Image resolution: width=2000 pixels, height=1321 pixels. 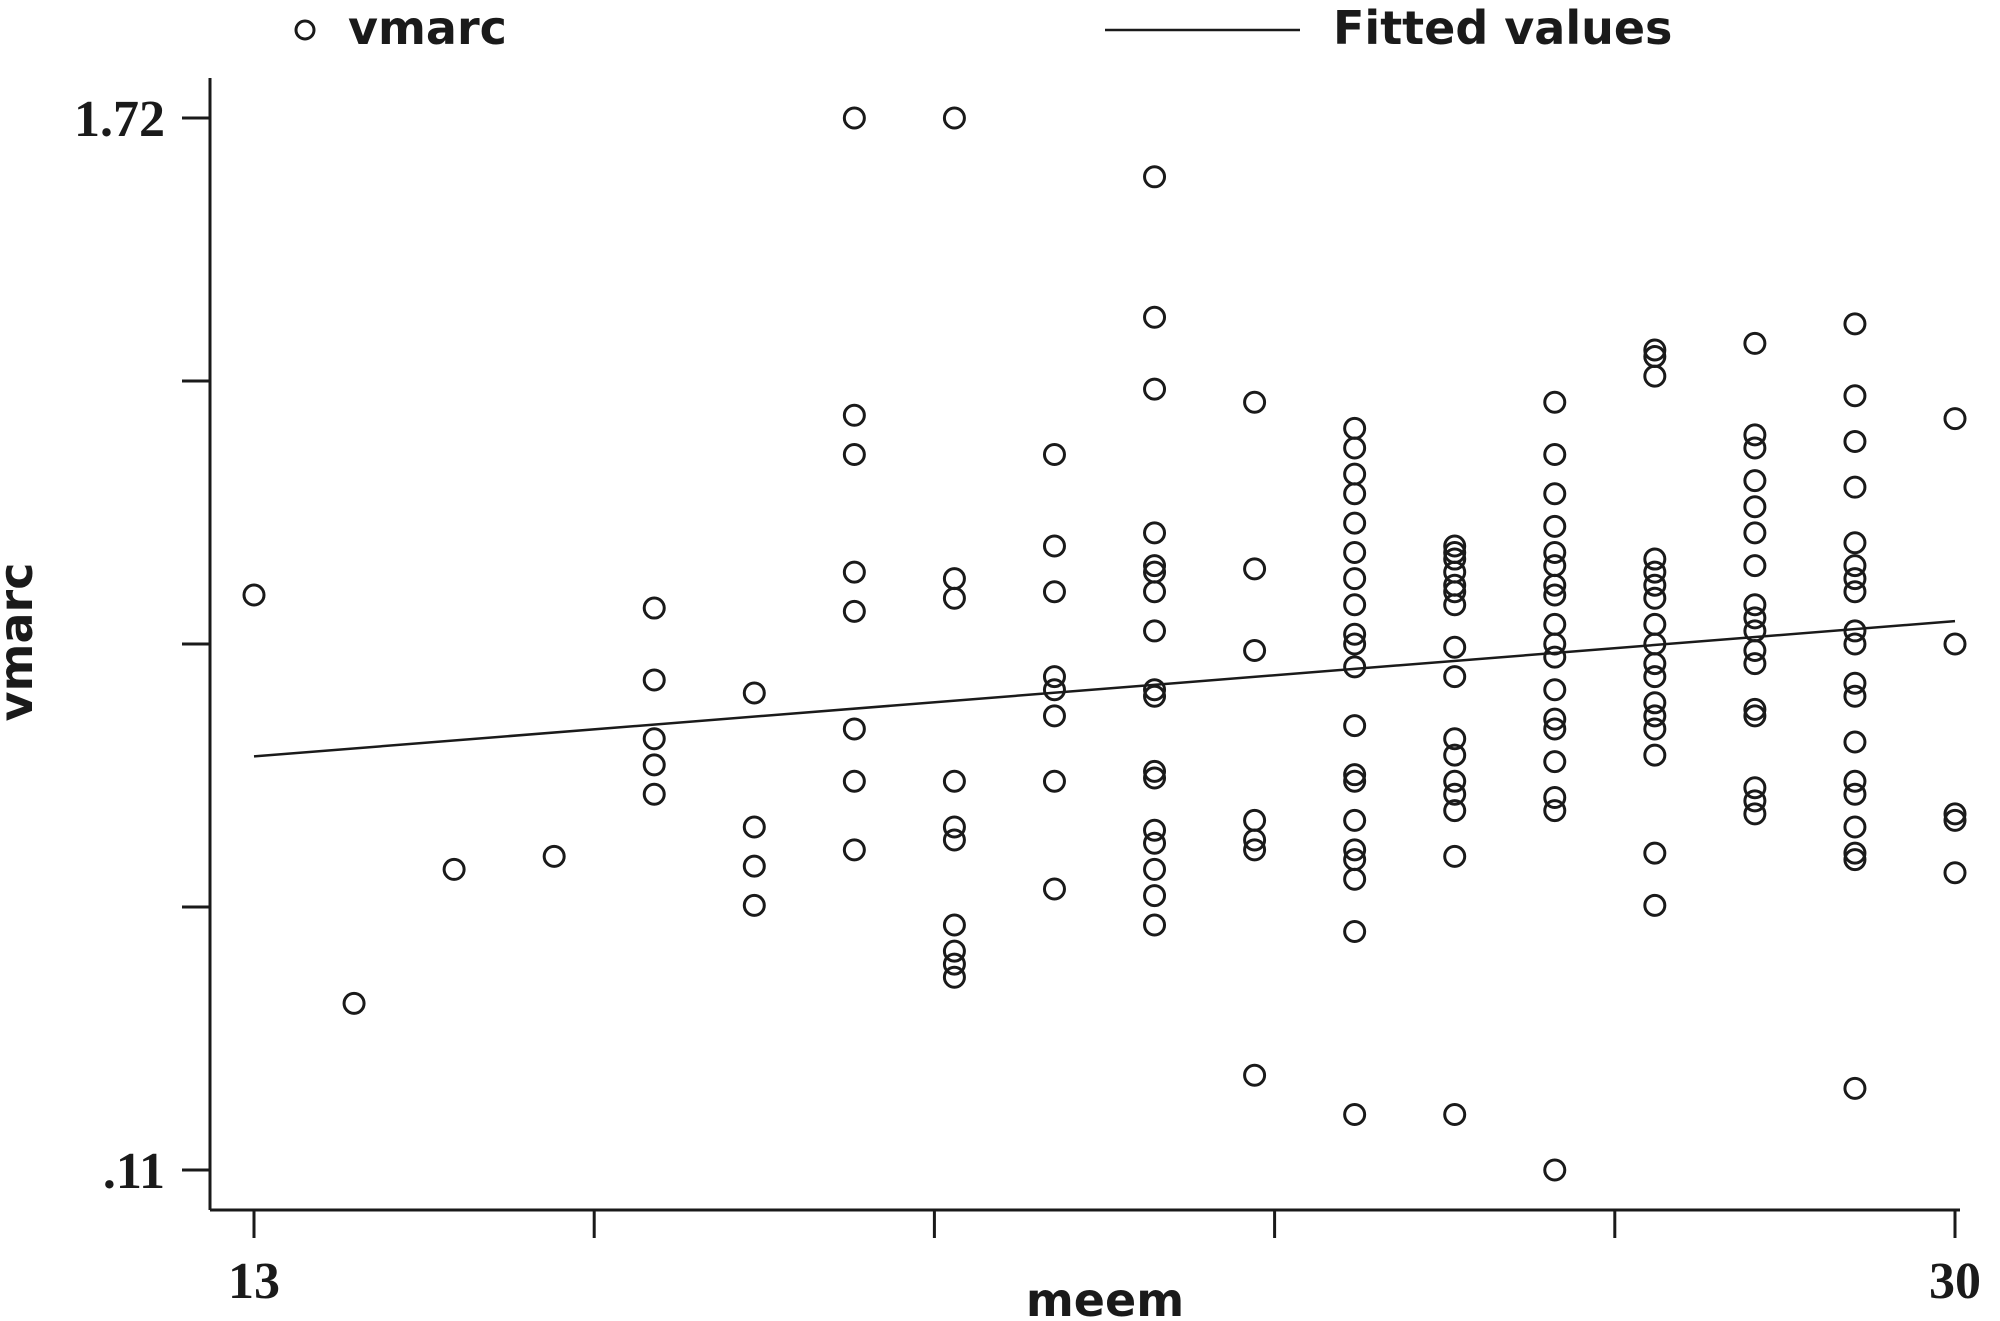 What do you see at coordinates (1955, 1281) in the screenshot?
I see `x-tick-label: 30` at bounding box center [1955, 1281].